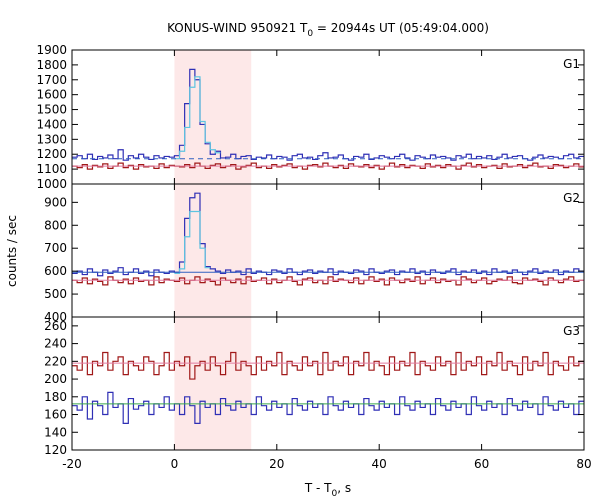 The width and height of the screenshot is (600, 500). What do you see at coordinates (55, 397) in the screenshot?
I see `y-tick-label: 180` at bounding box center [55, 397].